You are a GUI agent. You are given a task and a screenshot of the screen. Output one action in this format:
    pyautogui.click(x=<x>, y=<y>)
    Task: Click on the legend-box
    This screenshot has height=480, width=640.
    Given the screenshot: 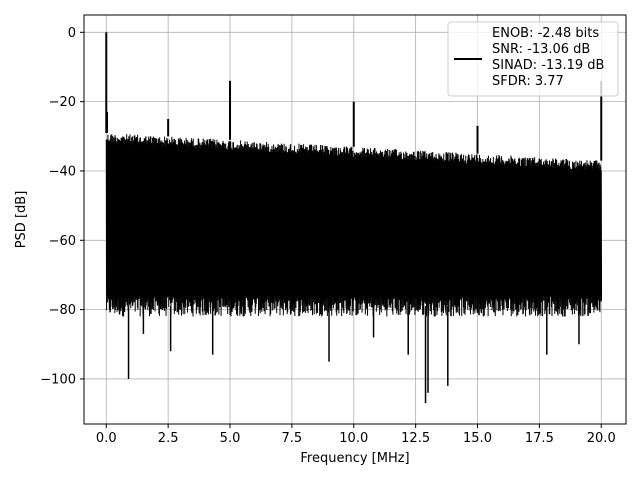 What is the action you would take?
    pyautogui.click(x=533, y=59)
    